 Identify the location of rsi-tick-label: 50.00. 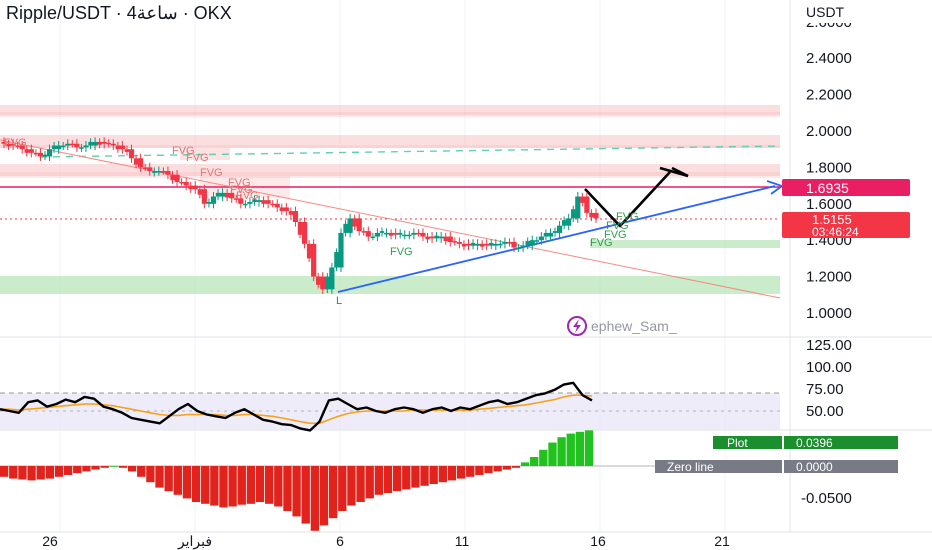
(825, 411).